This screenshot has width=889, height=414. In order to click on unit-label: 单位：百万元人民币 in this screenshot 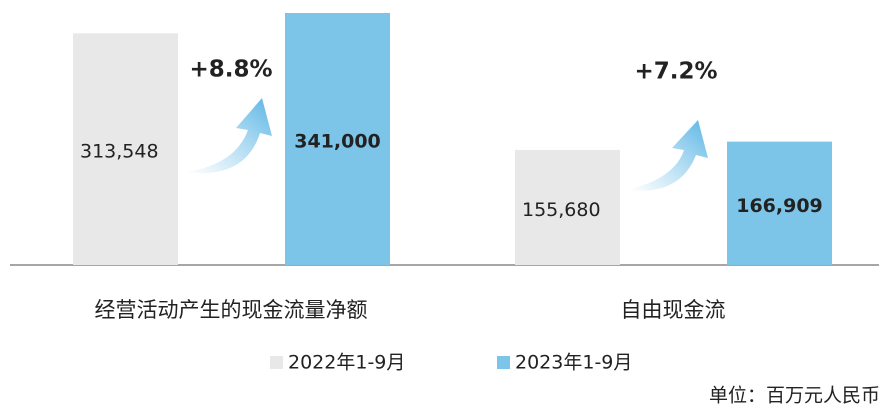, I will do `click(794, 396)`.